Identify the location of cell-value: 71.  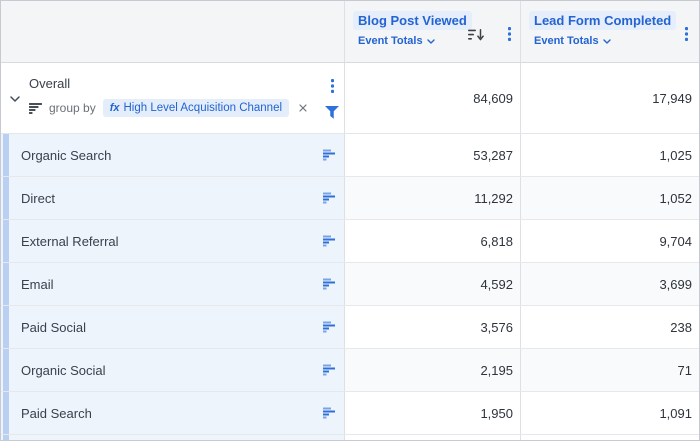
(609, 370).